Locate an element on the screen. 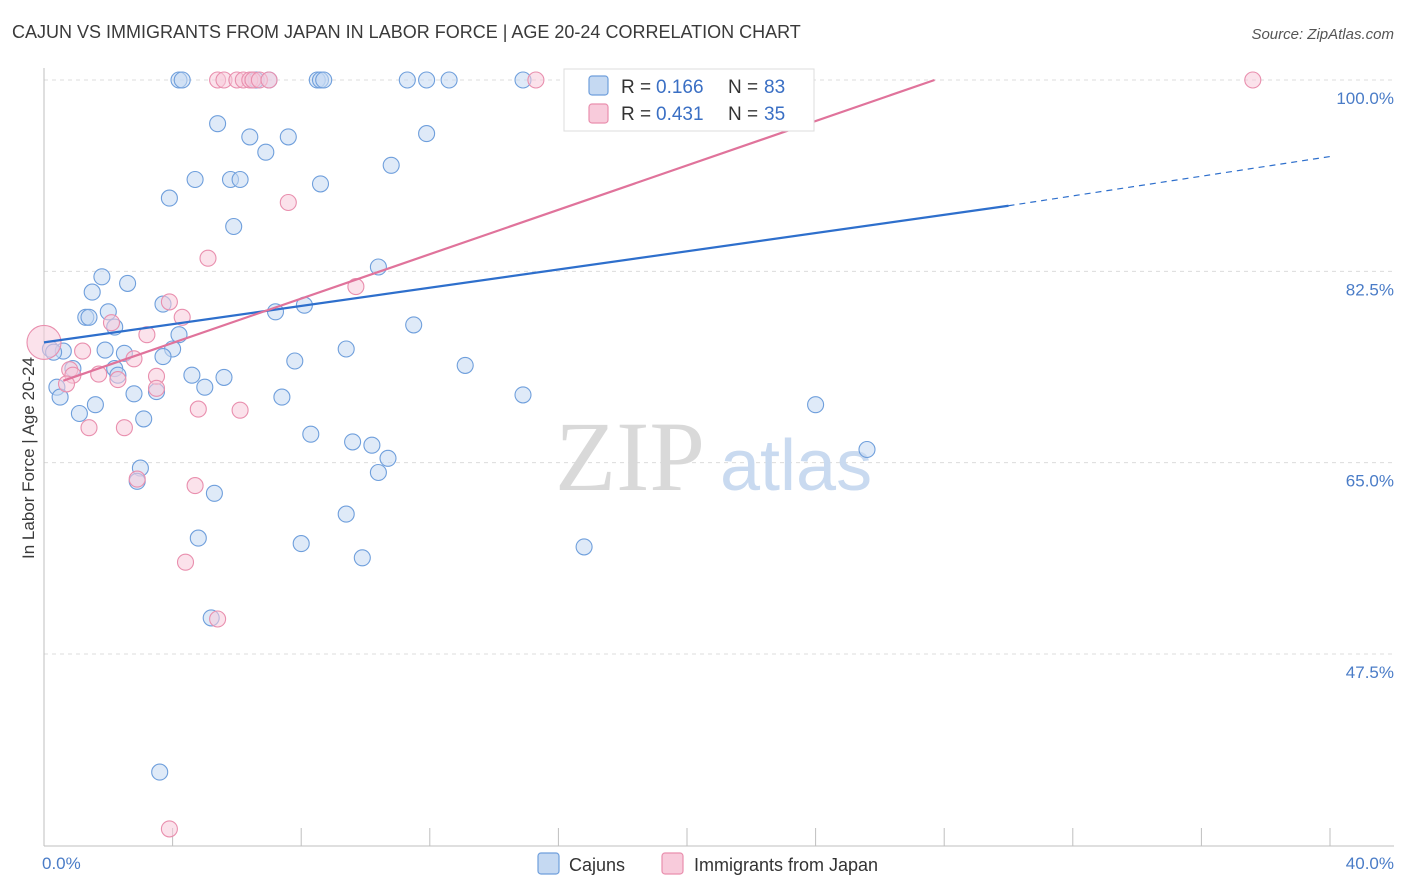 This screenshot has height=892, width=1406. watermark-atlas: atlas is located at coordinates (796, 466).